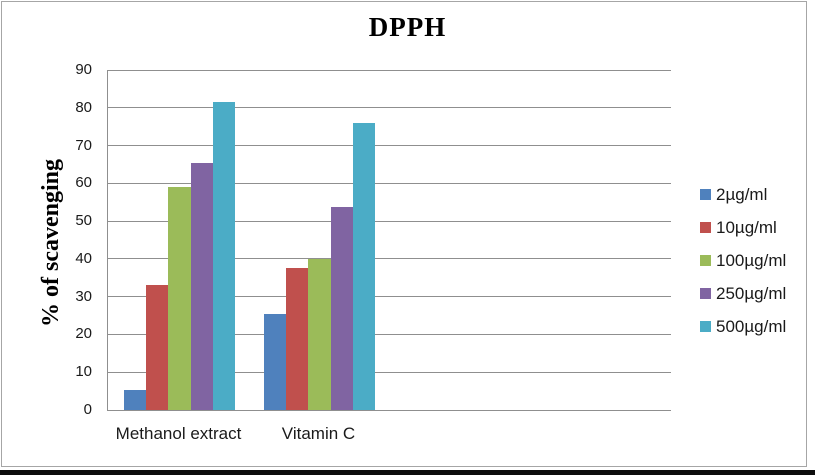 This screenshot has width=815, height=475. What do you see at coordinates (83, 183) in the screenshot?
I see `y-tick-label-60: 60` at bounding box center [83, 183].